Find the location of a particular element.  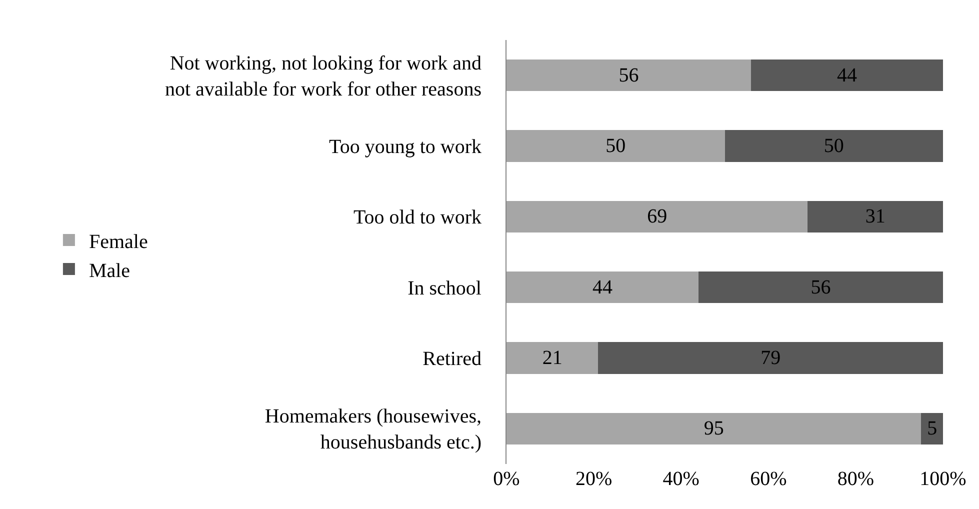

data-label: 95 is located at coordinates (714, 429).